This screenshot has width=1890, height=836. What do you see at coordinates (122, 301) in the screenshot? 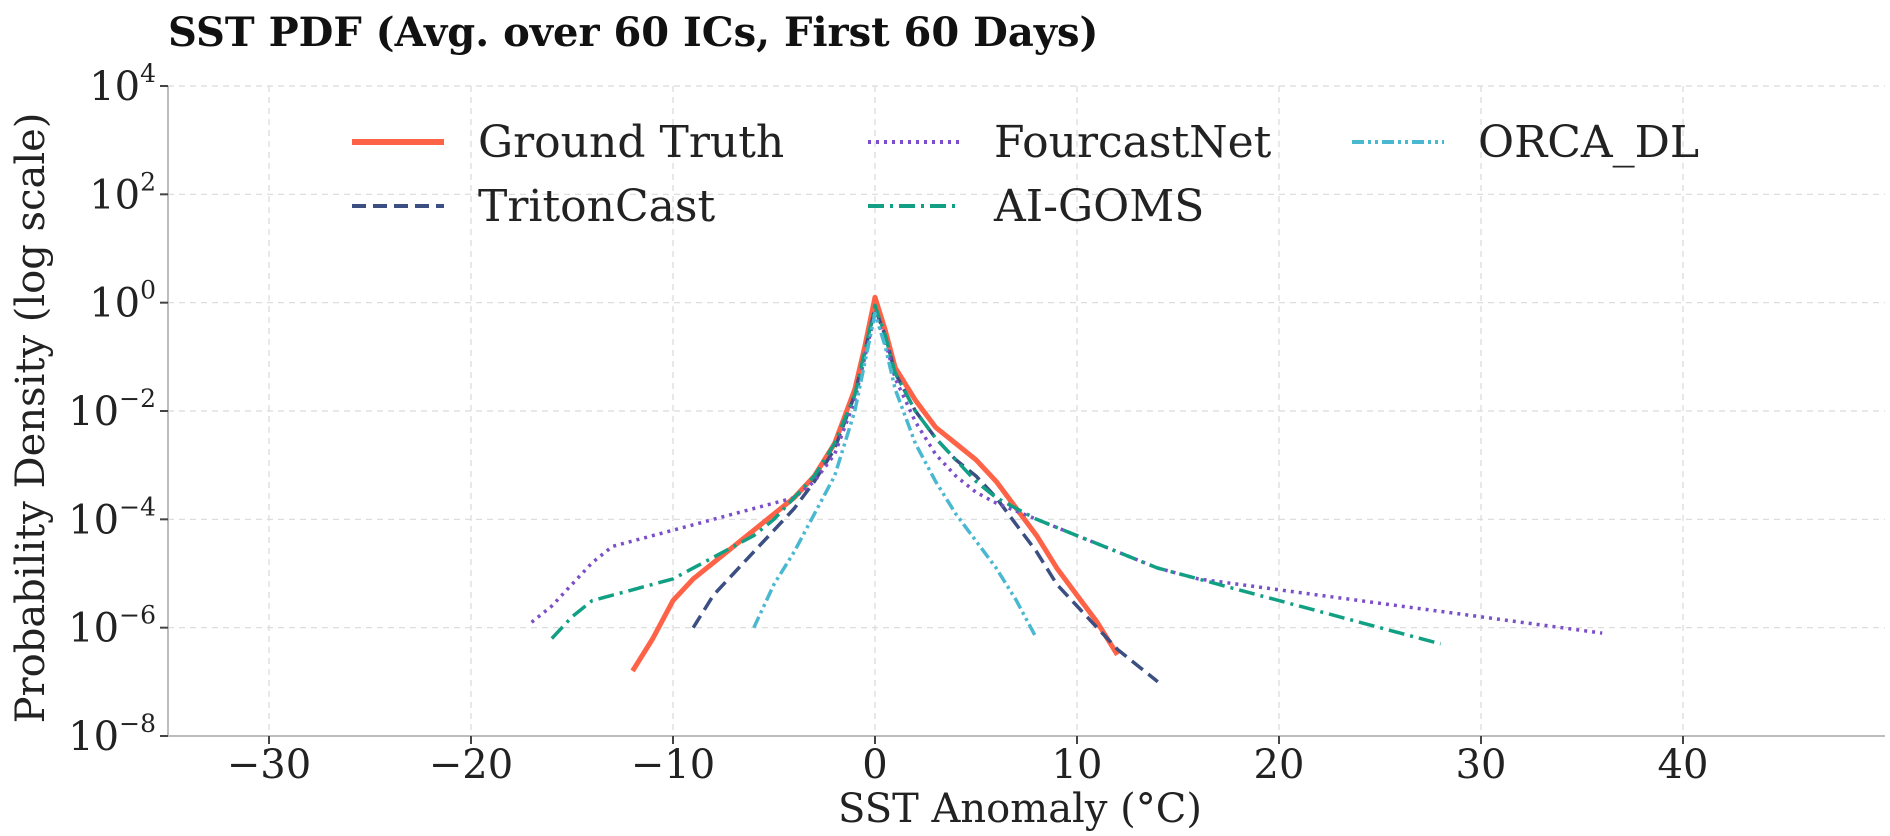
I see `y-tick-label: 10⁰` at bounding box center [122, 301].